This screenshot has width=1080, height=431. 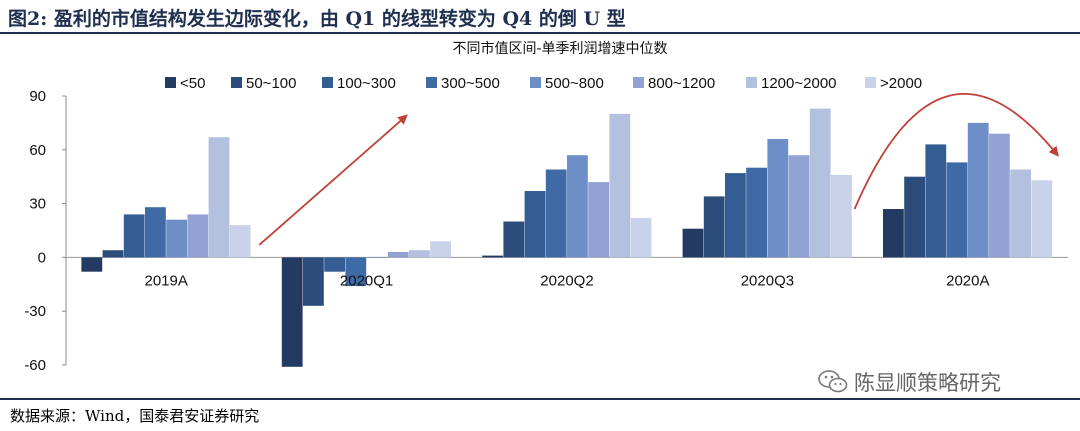 What do you see at coordinates (317, 19) in the screenshot?
I see `figure-title: 图2: 盈利的市值结构发生边际变化，由 Q1 的线型转变为 Q4 的倒 U 型` at bounding box center [317, 19].